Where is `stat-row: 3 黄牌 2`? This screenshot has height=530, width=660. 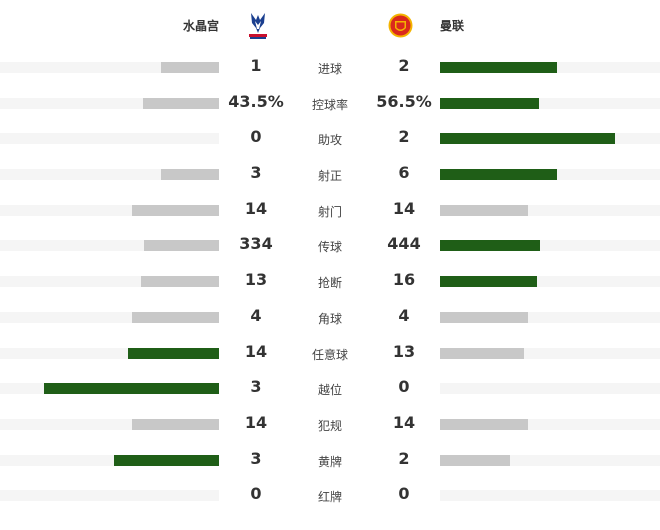
stat-row: 3 黄牌 2 is located at coordinates (330, 460).